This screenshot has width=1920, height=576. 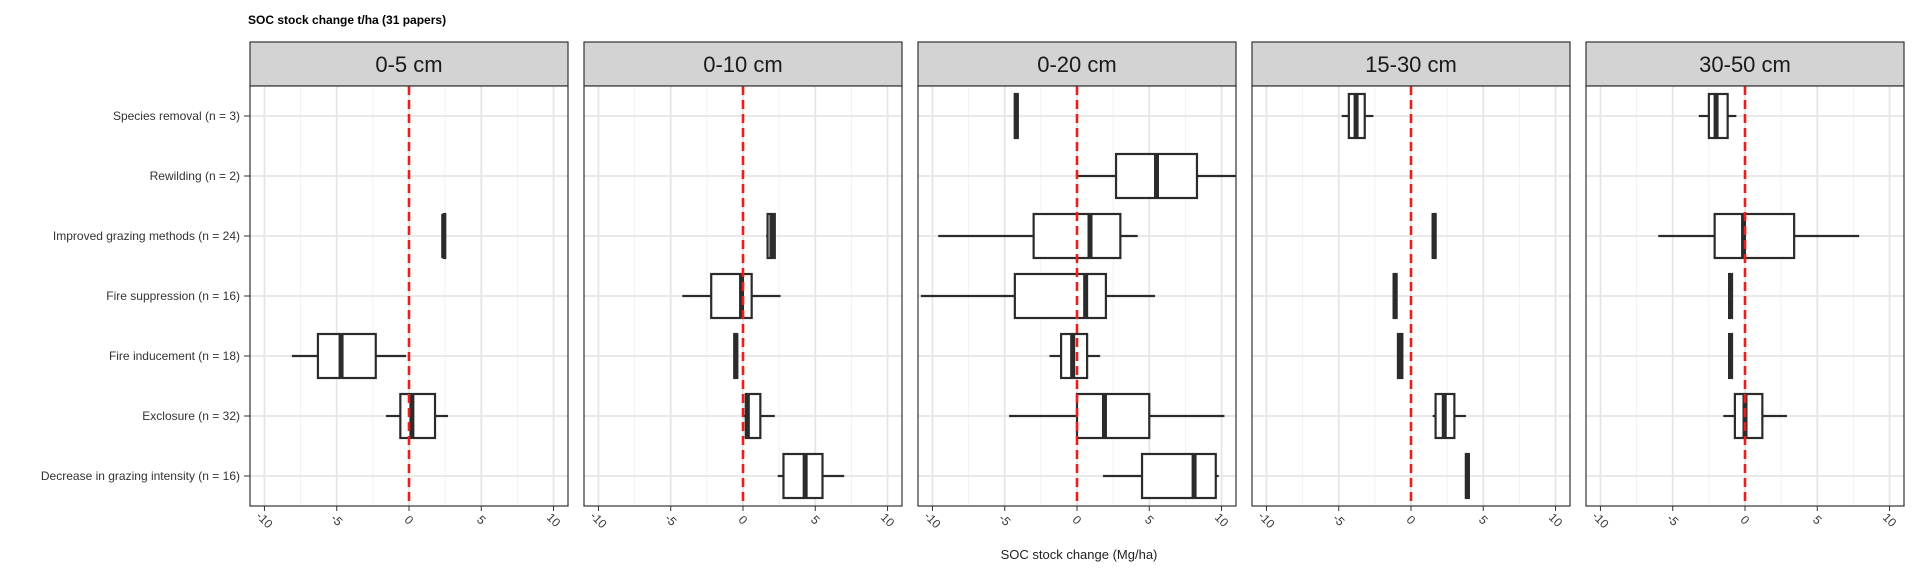 I want to click on facet-panel-15-30 cm: 15-30 cm -10 -5 0 5 10, so click(x=1411, y=286).